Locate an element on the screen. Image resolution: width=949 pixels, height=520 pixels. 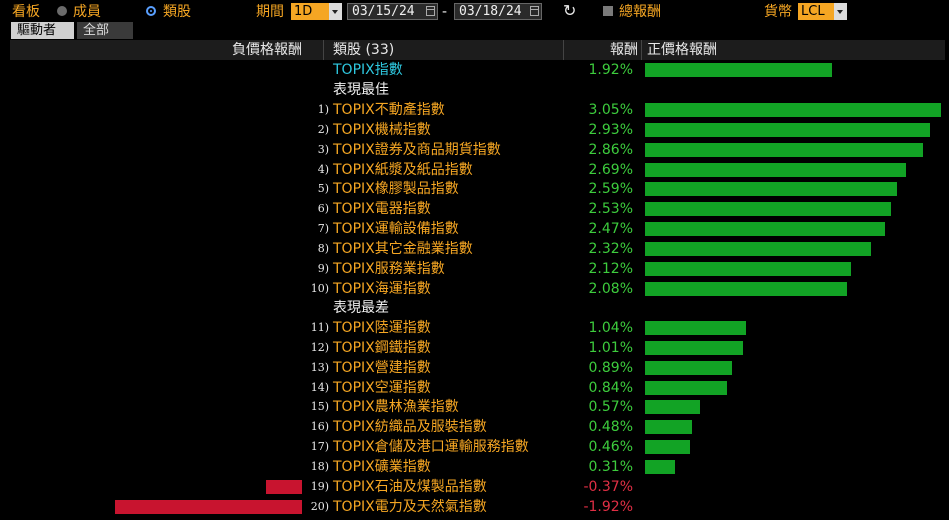
table-row: 17) TOPIX倉儲及港口運輸服務指數 0.46% is located at coordinates (474, 447).